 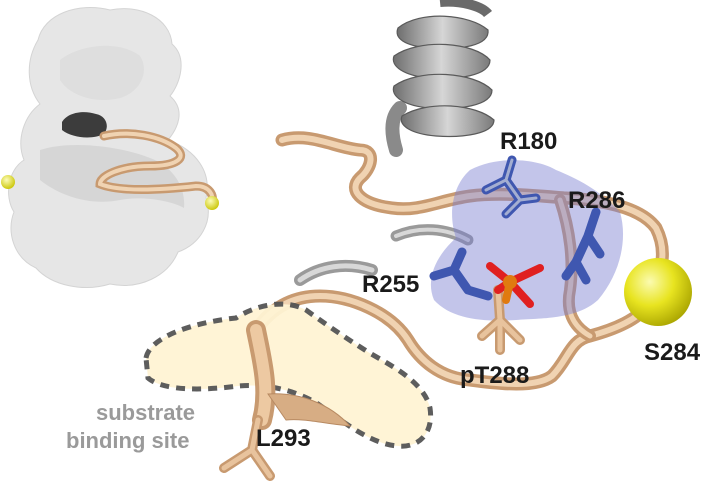 What do you see at coordinates (127, 440) in the screenshot?
I see `label-binding-site: binding site` at bounding box center [127, 440].